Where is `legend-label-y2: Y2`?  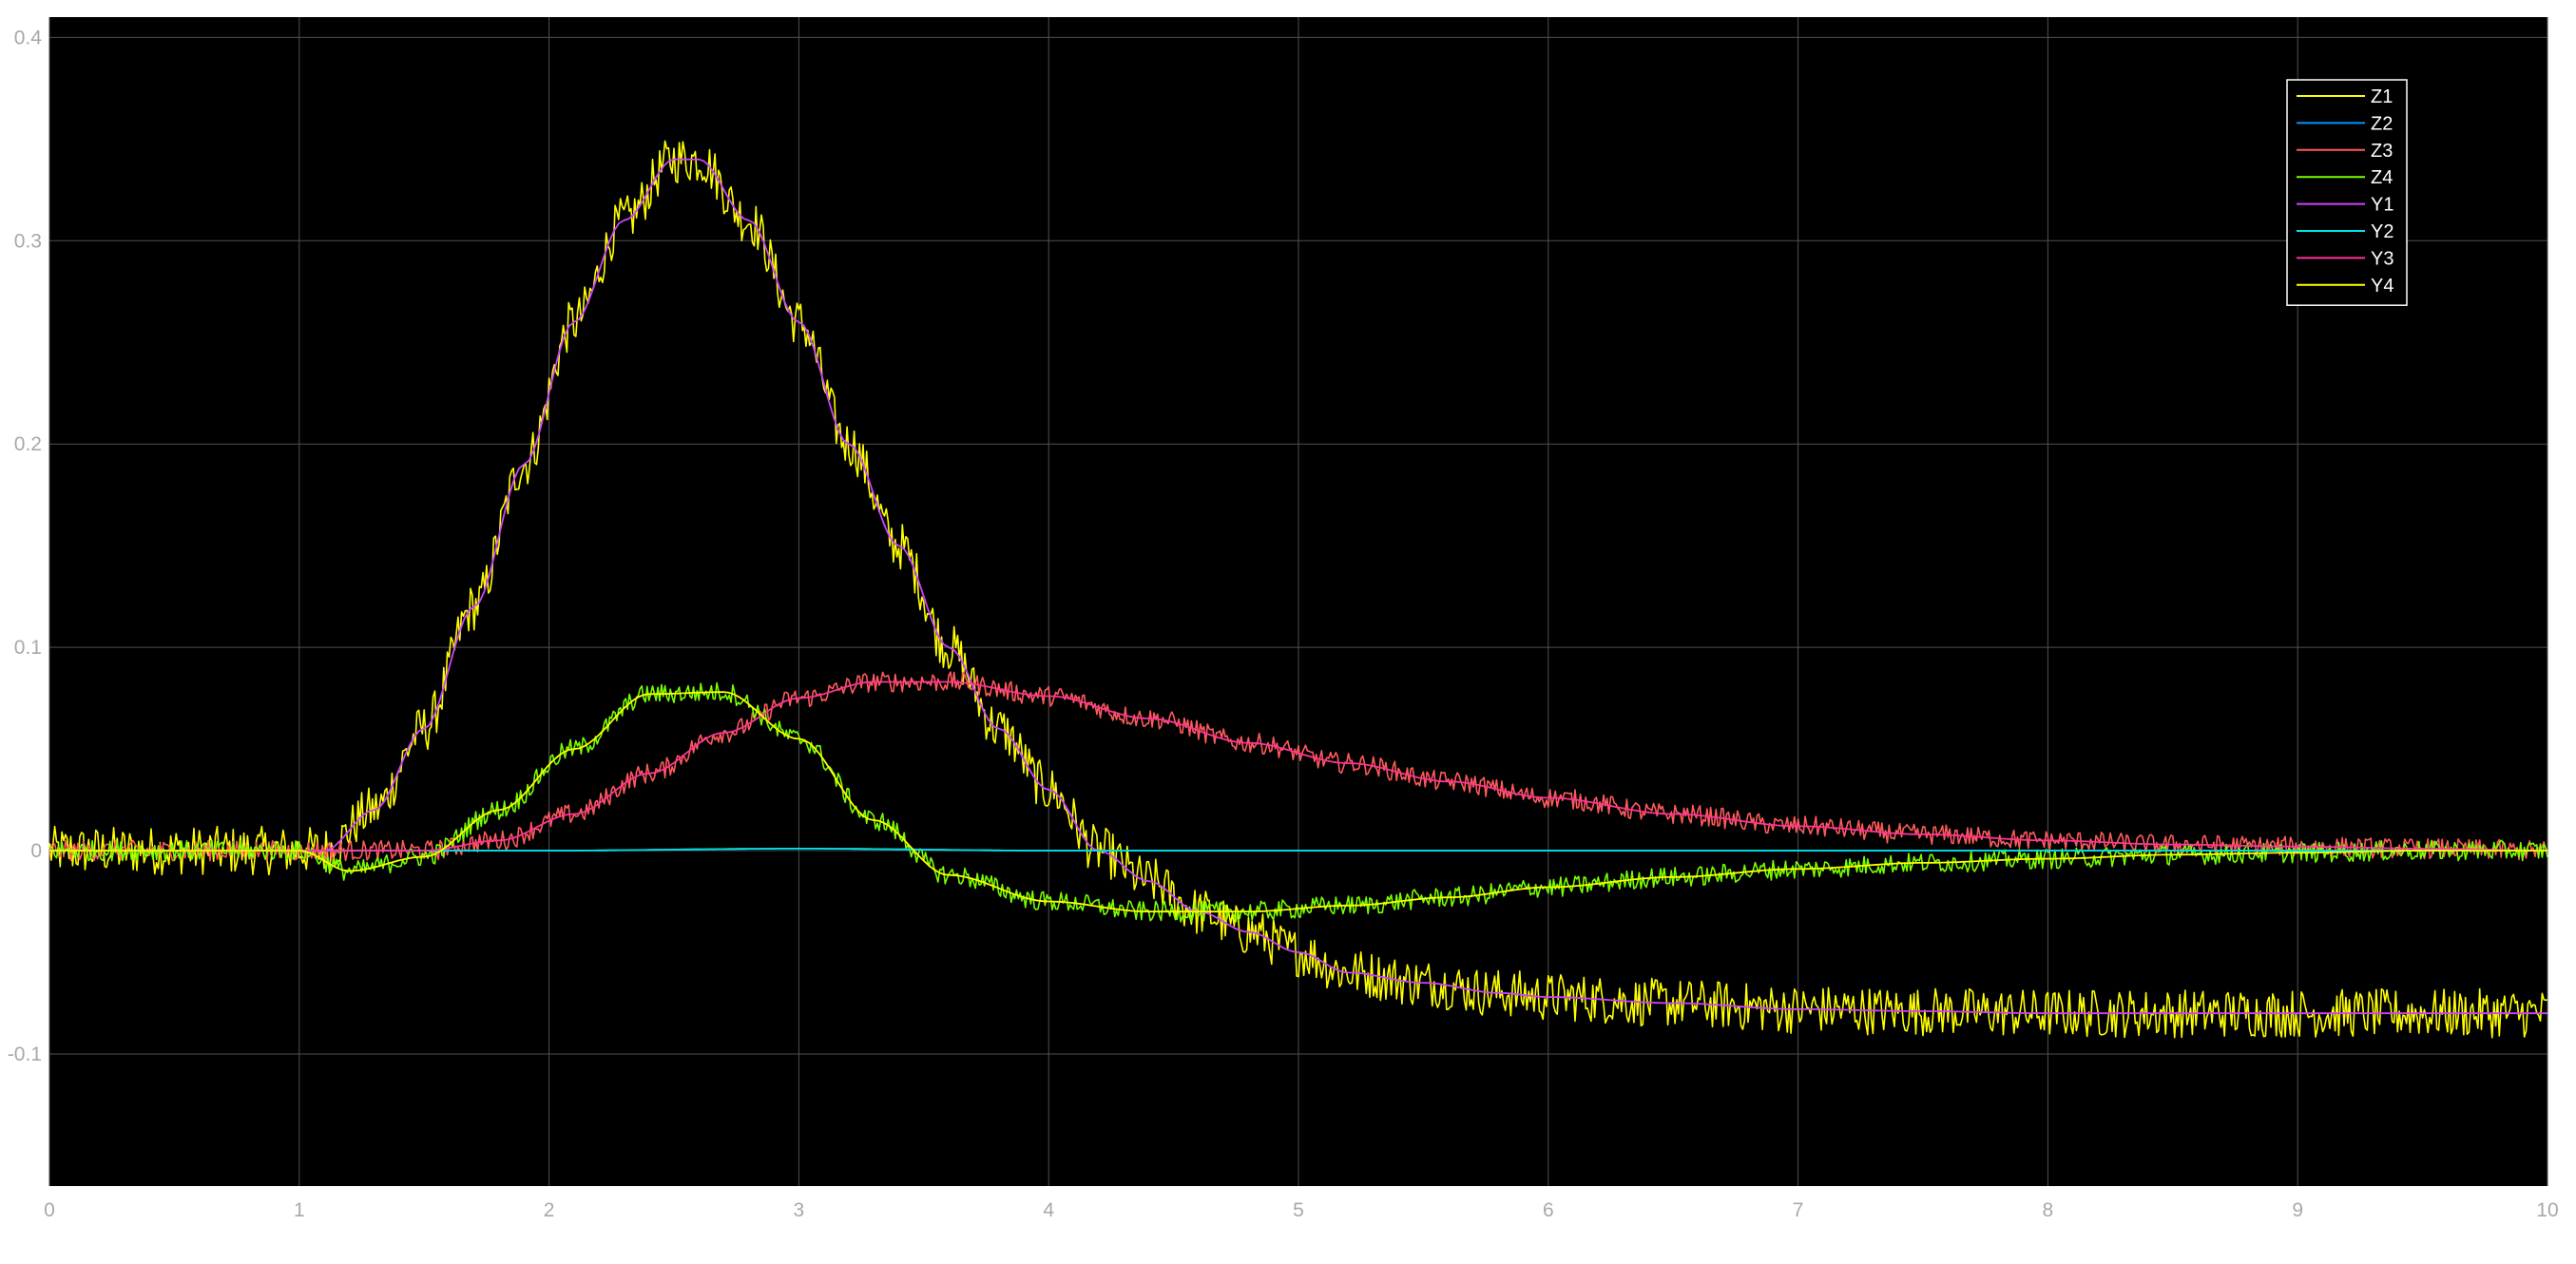 legend-label-y2: Y2 is located at coordinates (2382, 232).